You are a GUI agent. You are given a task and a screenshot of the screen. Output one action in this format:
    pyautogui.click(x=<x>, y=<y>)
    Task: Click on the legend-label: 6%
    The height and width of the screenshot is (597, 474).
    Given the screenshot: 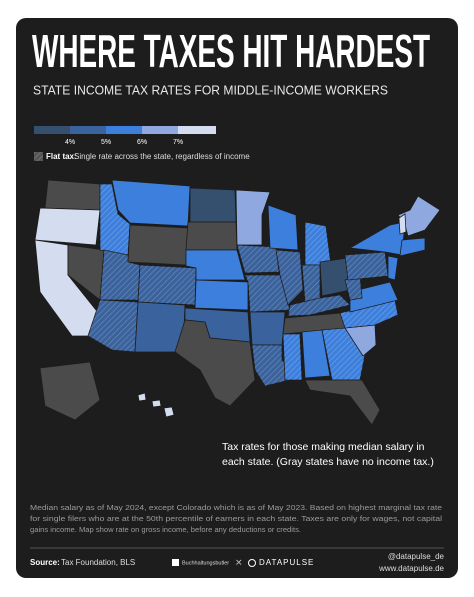 What is the action you would take?
    pyautogui.click(x=142, y=142)
    